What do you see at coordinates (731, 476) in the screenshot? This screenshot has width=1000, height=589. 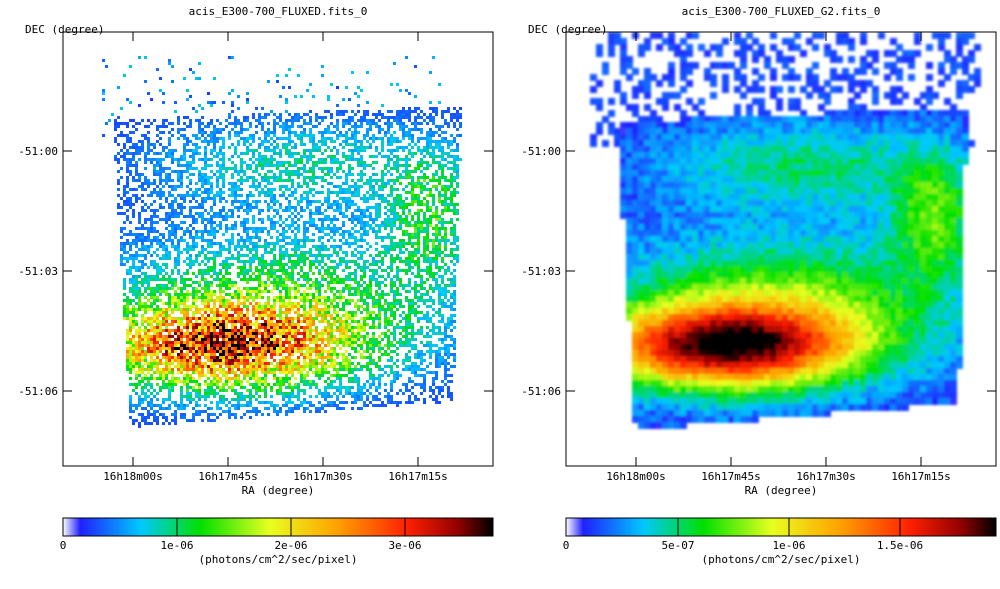 I see `right-x-tick-label: 16h17m45s` at bounding box center [731, 476].